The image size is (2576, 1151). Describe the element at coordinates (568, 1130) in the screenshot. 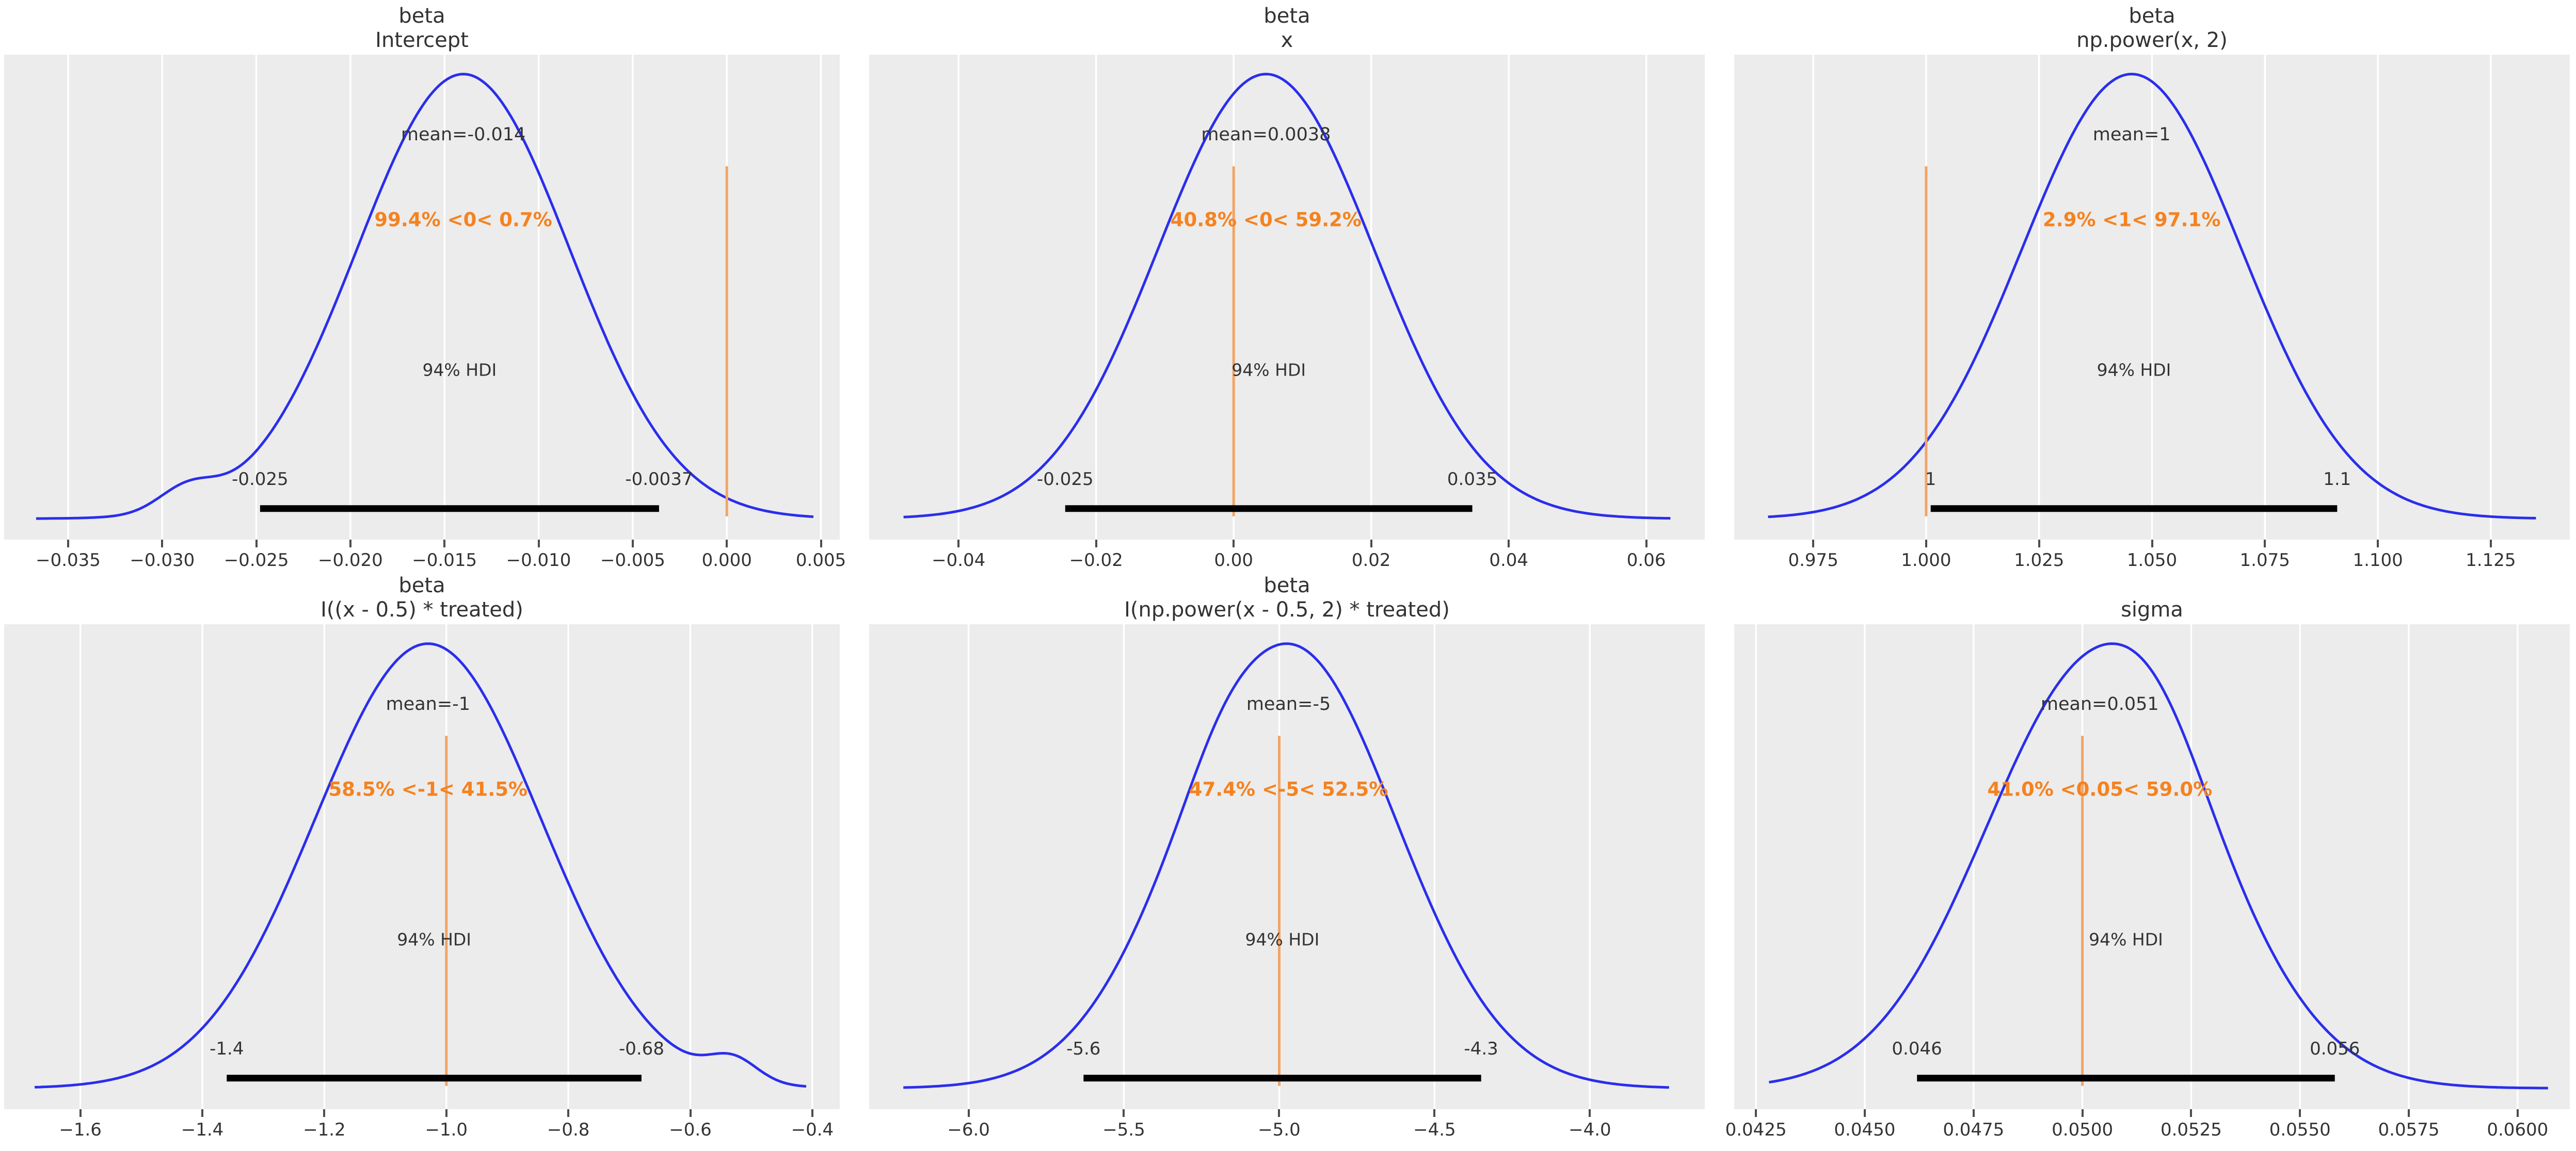

I see `tick-label: −0.8` at that location.